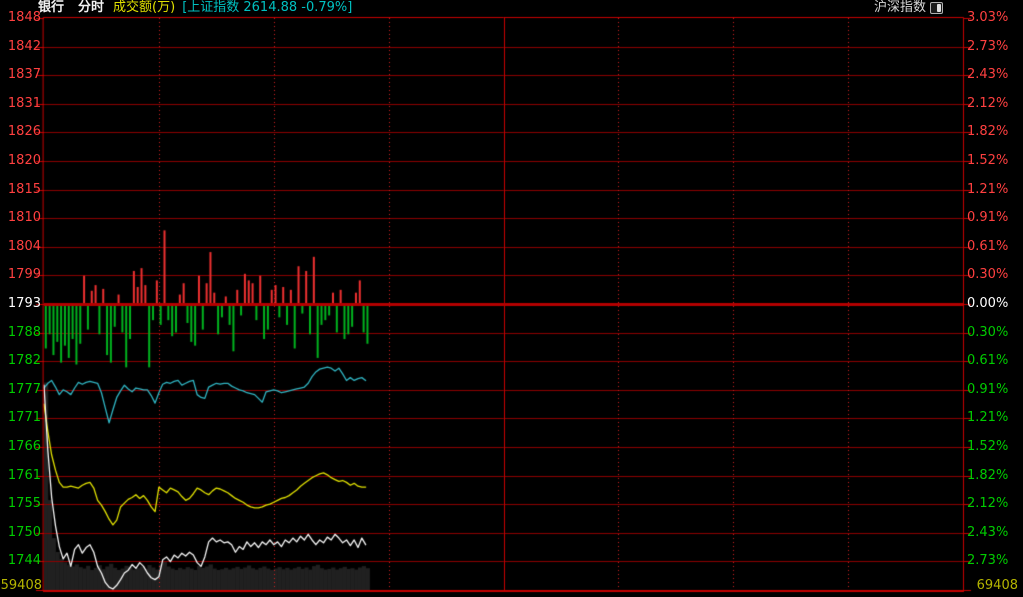 This screenshot has width=1023, height=597. I want to click on price-tick-label: 1831, so click(24, 103).